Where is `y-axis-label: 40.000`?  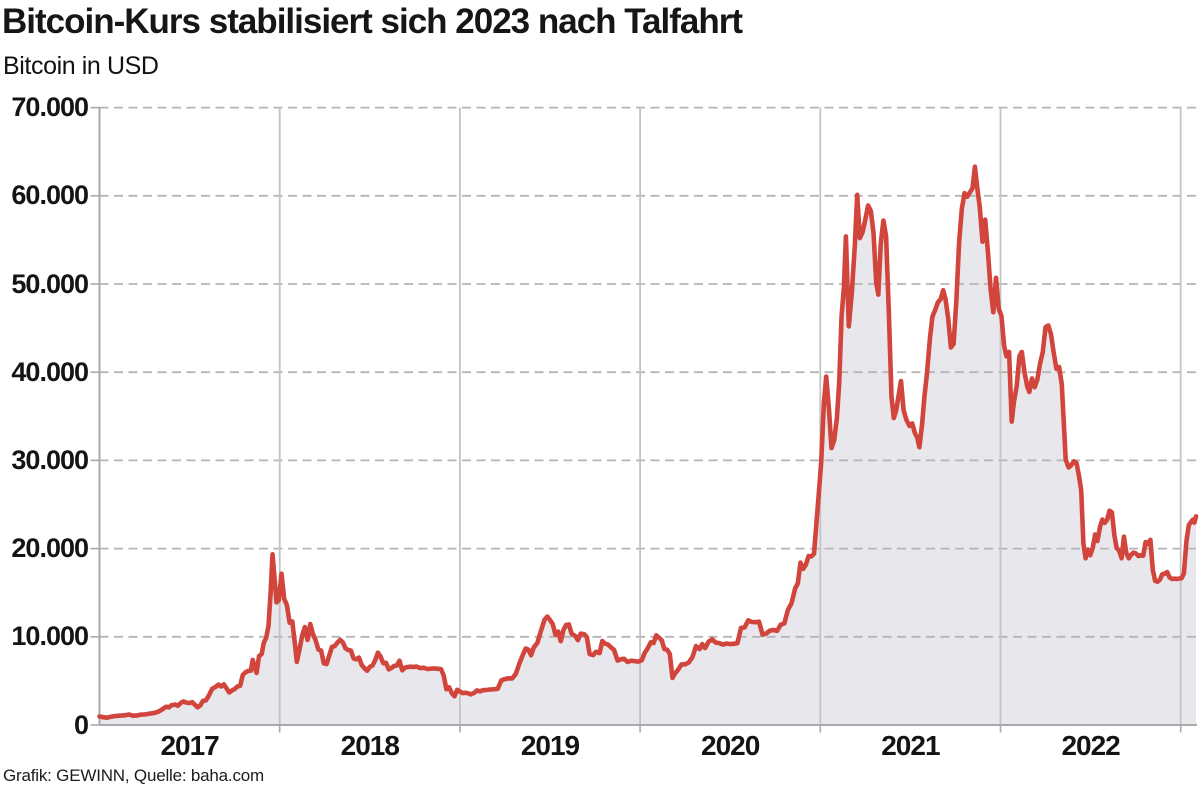 y-axis-label: 40.000 is located at coordinates (50, 371).